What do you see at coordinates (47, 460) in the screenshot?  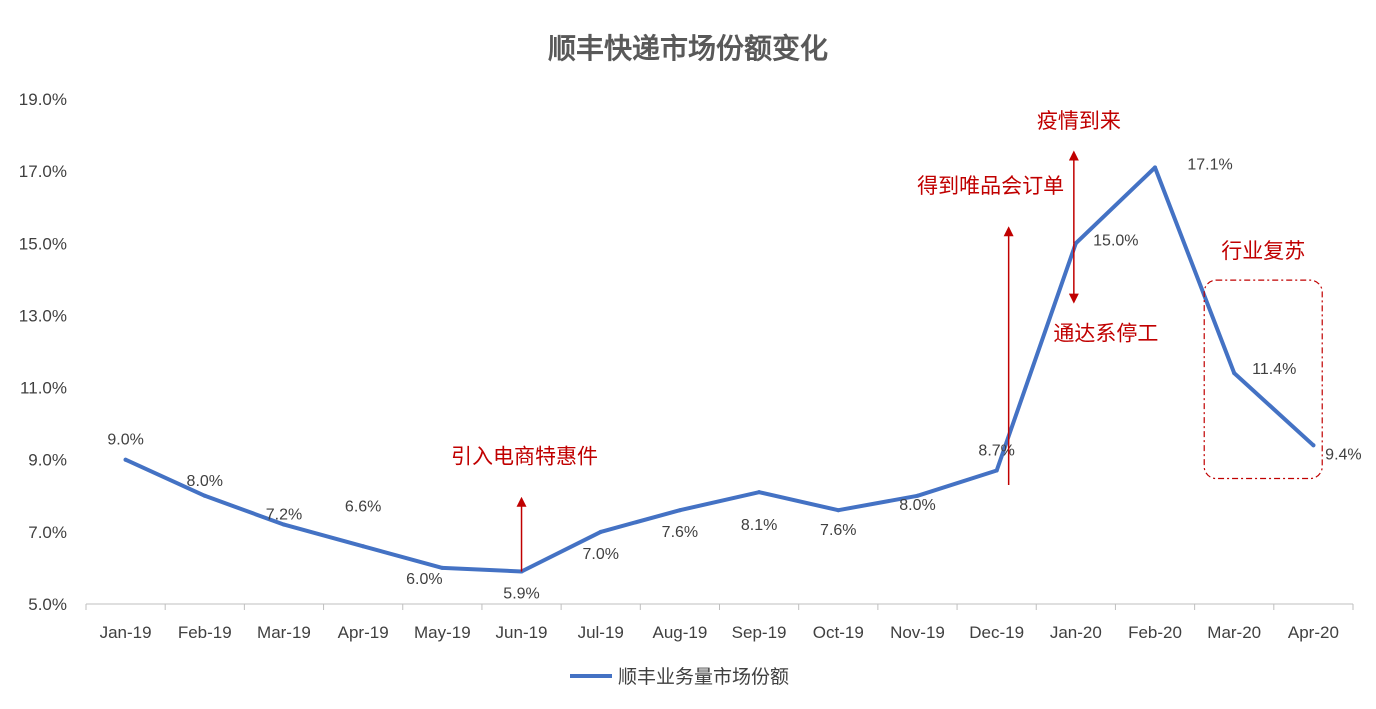 I see `y-tick-label: 9.0%` at bounding box center [47, 460].